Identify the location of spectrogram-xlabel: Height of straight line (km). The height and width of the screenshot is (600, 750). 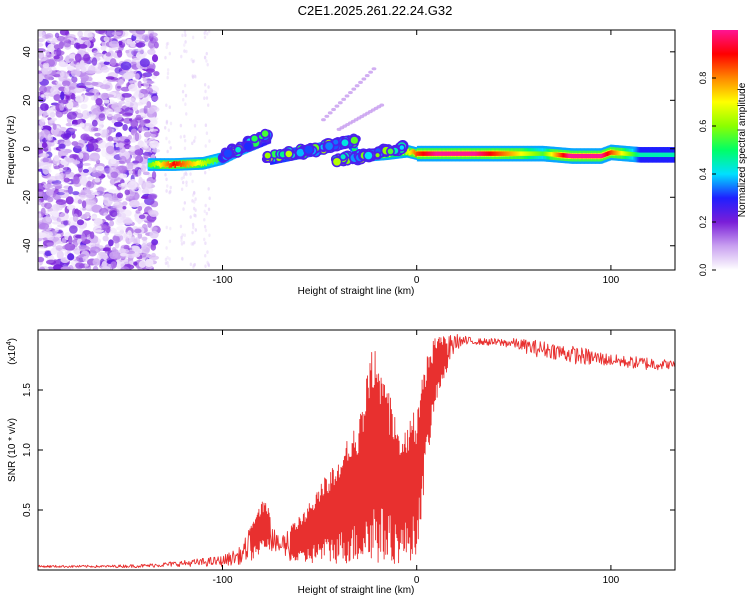
(356, 291).